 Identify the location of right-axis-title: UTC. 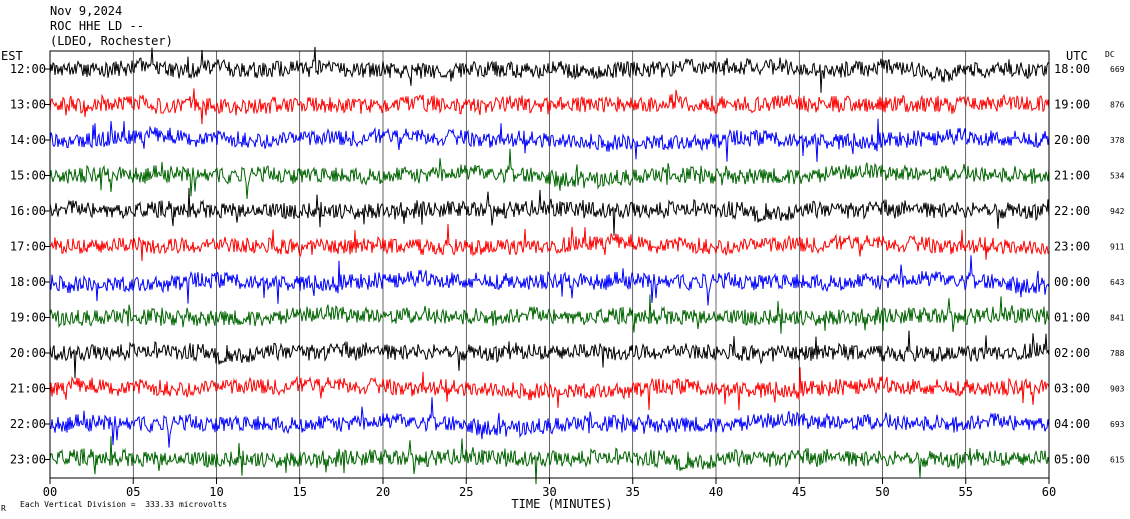
(1077, 56).